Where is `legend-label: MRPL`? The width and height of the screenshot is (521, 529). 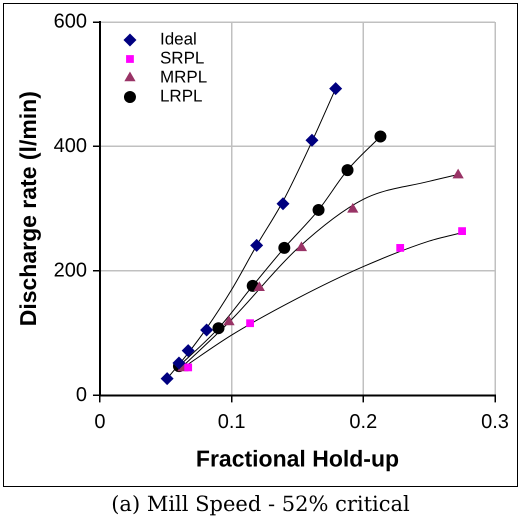 legend-label: MRPL is located at coordinates (184, 77).